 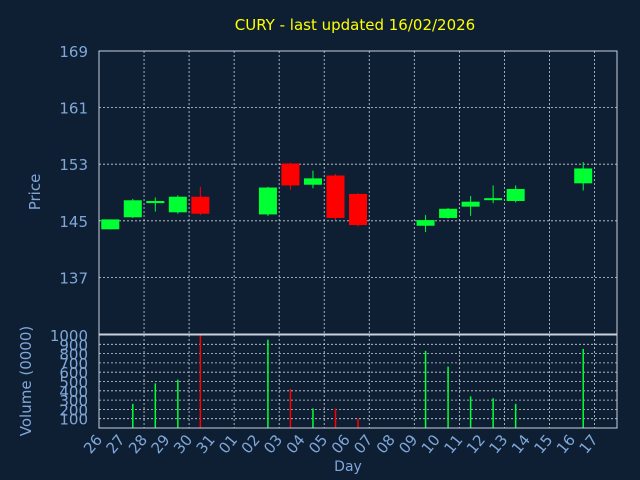 I want to click on volume-tick-label: 300, so click(x=73, y=401).